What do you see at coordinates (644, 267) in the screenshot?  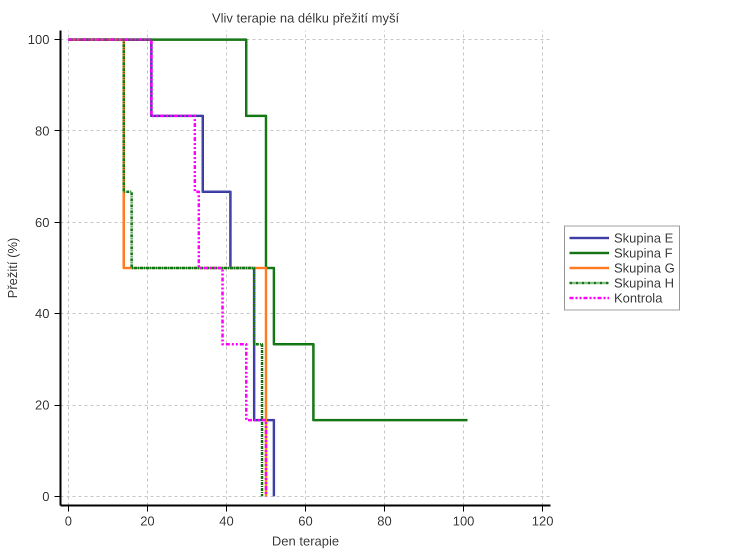 I see `legend-label: Skupina G` at bounding box center [644, 267].